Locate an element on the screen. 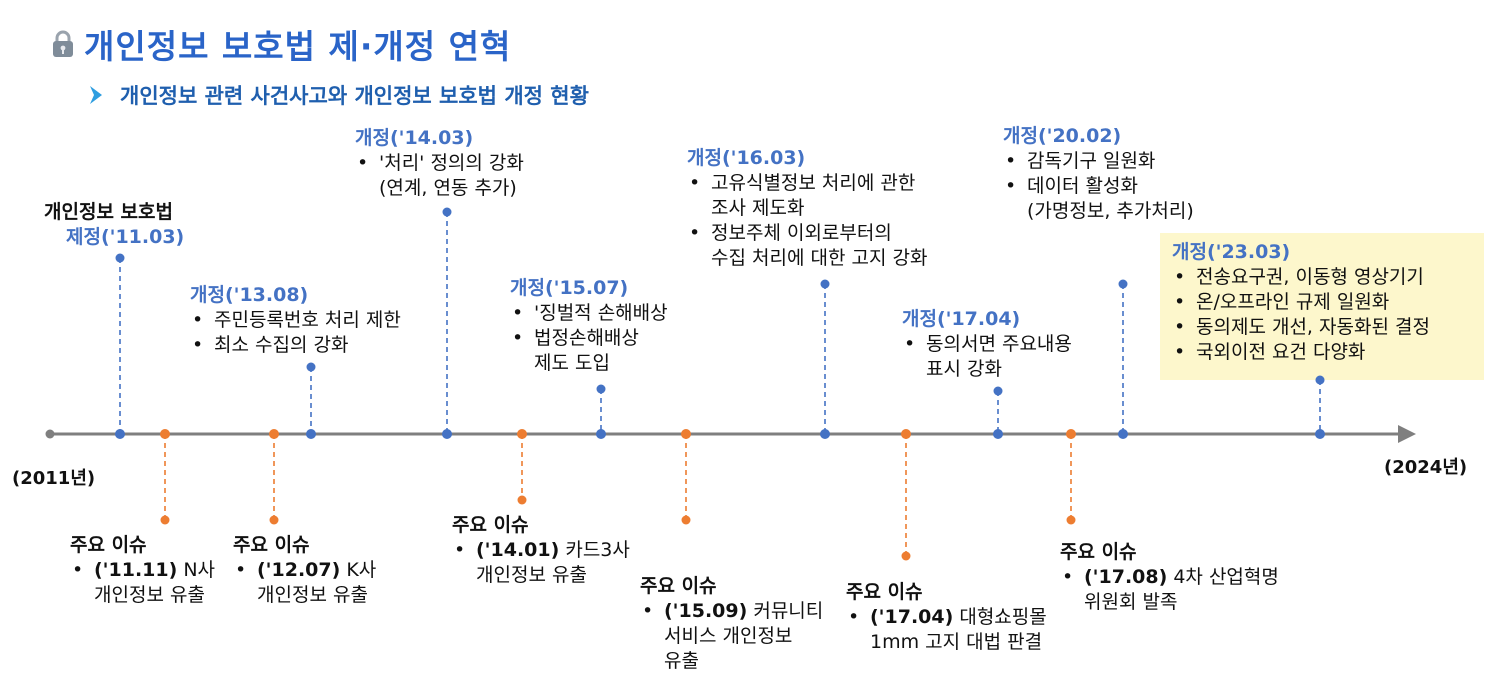  amendment-date: 개정('16.03) is located at coordinates (746, 158).